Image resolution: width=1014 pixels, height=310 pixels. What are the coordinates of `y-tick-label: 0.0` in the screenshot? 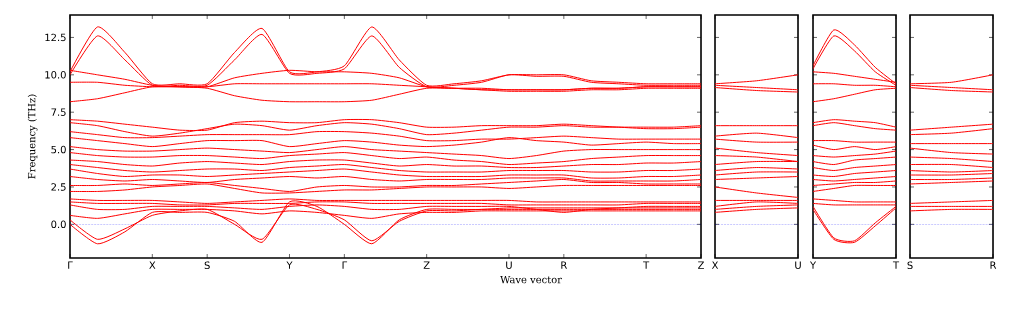 It's located at (58, 224).